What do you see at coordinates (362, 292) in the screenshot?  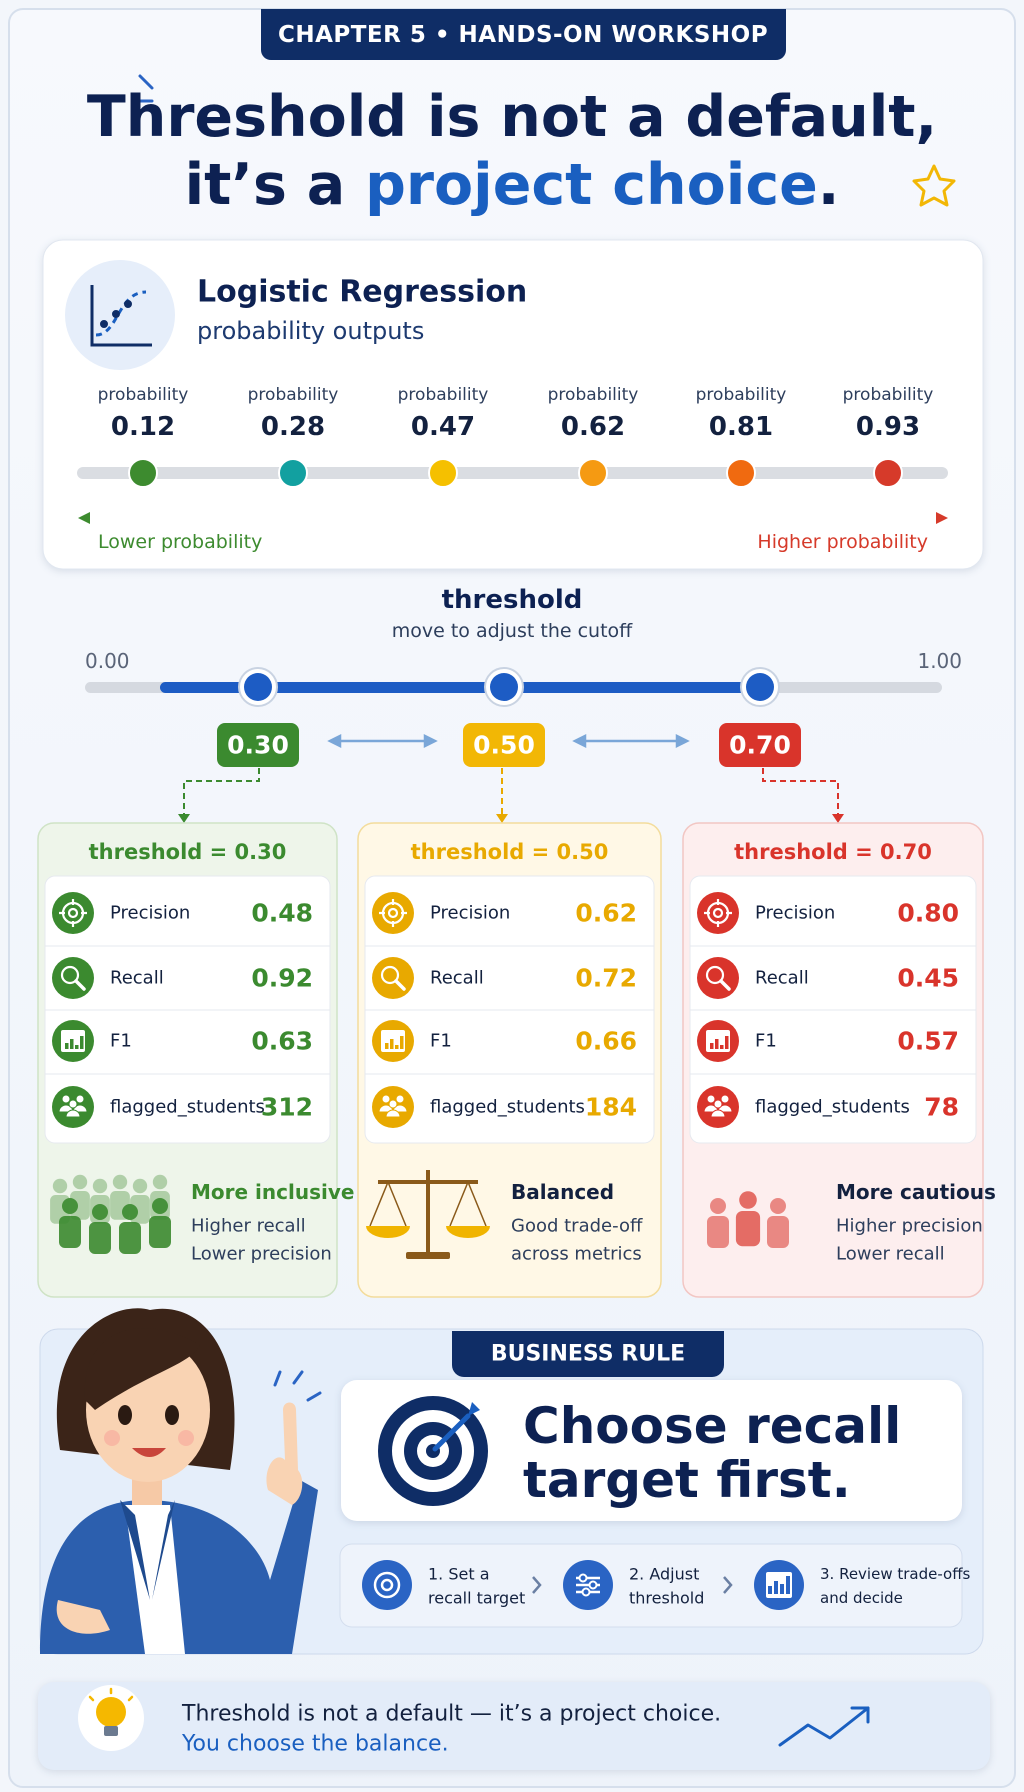 I see `model-title: Logistic Regression` at bounding box center [362, 292].